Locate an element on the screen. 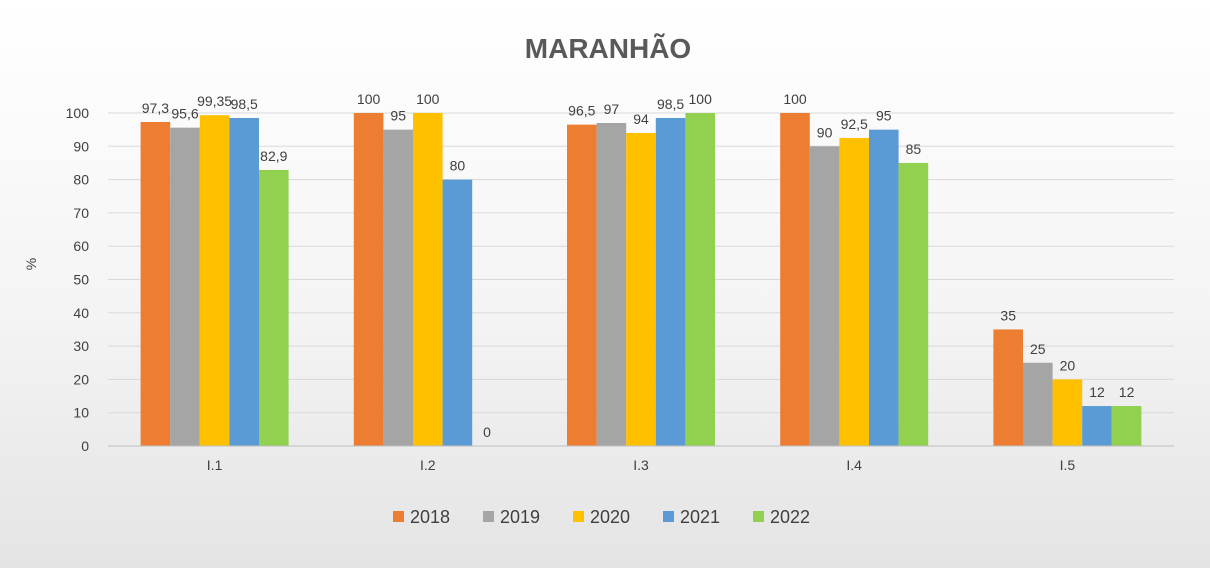 Image resolution: width=1210 pixels, height=568 pixels. legend-label-2019: 2019 is located at coordinates (520, 517).